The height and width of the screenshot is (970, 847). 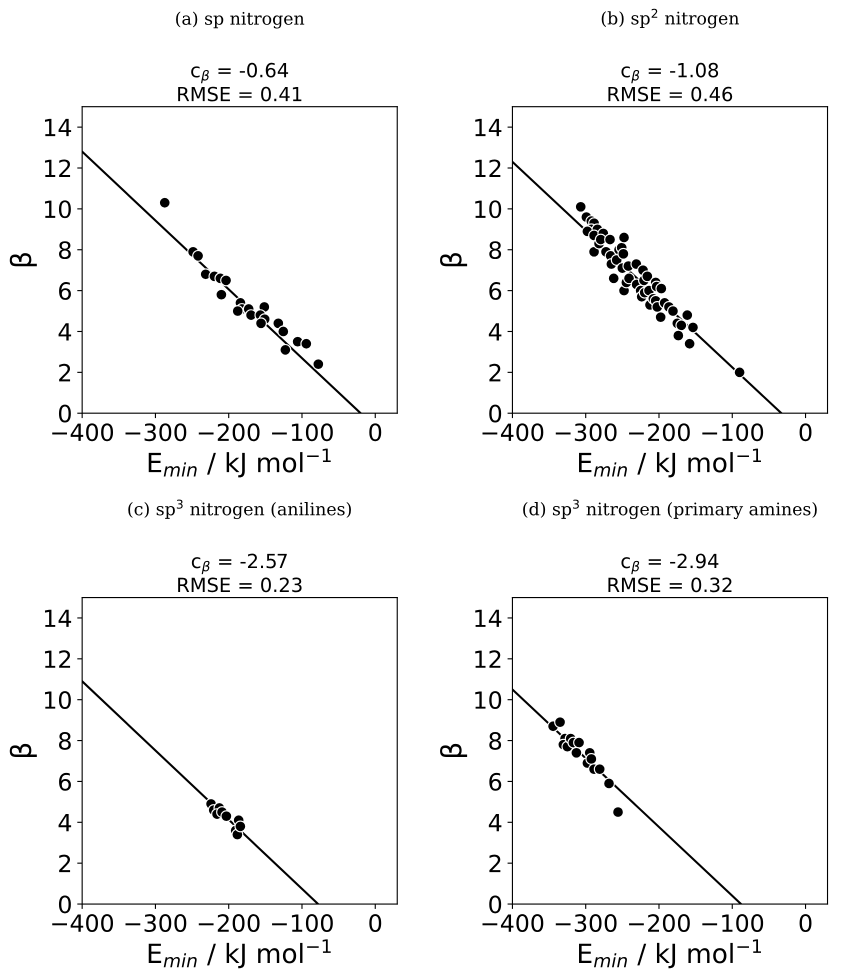 What do you see at coordinates (240, 20) in the screenshot?
I see `chart-title: (a) sp nitrogen` at bounding box center [240, 20].